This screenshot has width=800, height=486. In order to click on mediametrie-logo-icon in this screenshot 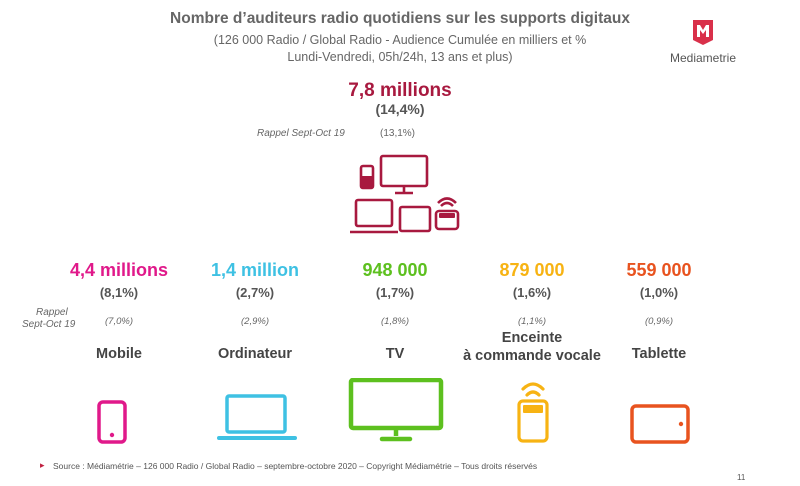, I will do `click(703, 32)`.